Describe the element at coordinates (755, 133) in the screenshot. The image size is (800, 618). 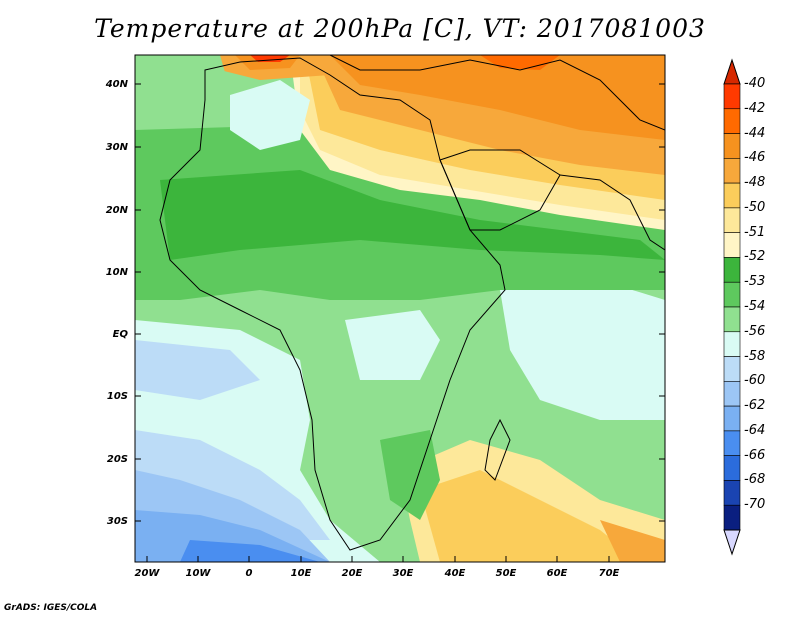
I see `colorbar-label: -44` at that location.